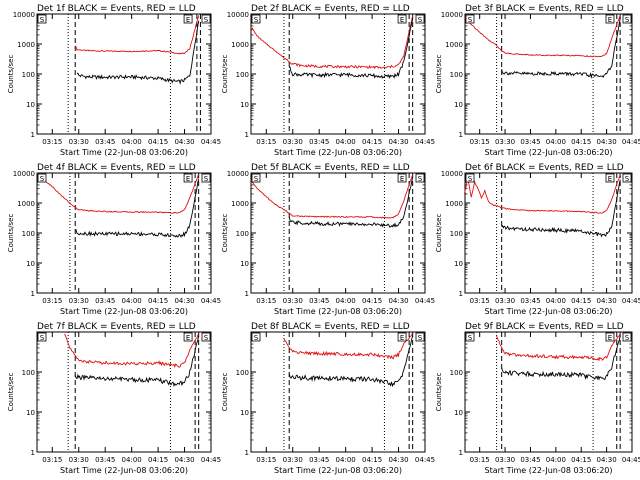 The height and width of the screenshot is (480, 640). What do you see at coordinates (544, 9) in the screenshot?
I see `chart-title: Det 3f BLACK = Events, RED = LLD` at bounding box center [544, 9].